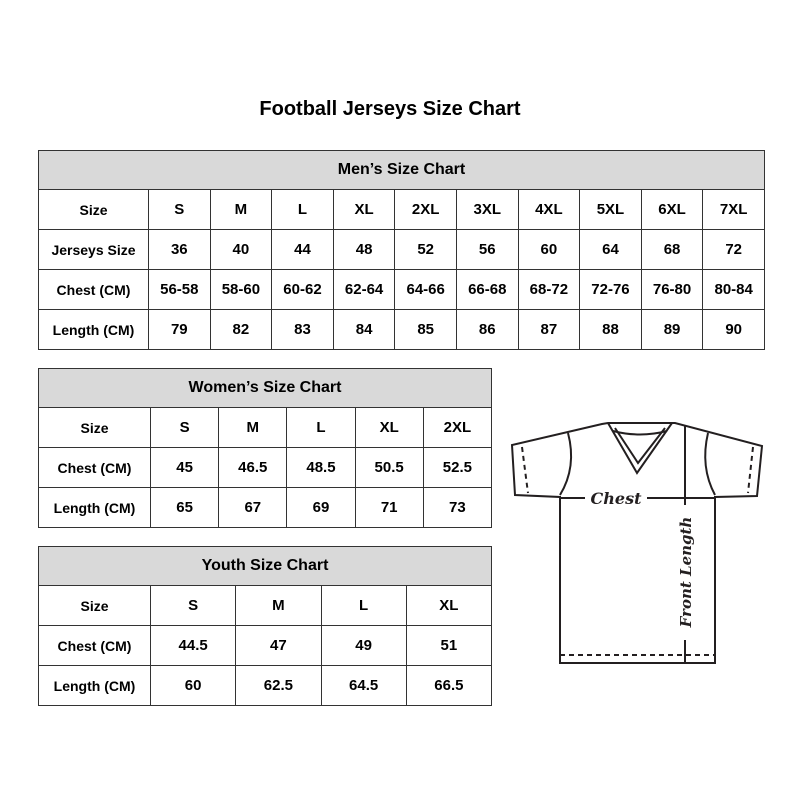  What do you see at coordinates (302, 289) in the screenshot?
I see `table-cell: 60-62` at bounding box center [302, 289].